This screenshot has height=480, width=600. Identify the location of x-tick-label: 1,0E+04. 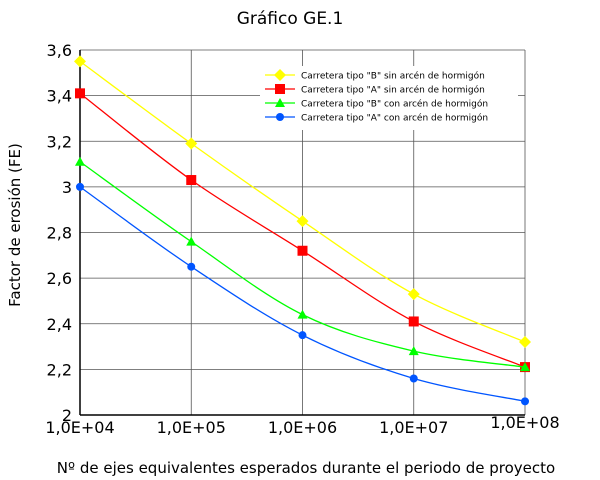
(79, 427).